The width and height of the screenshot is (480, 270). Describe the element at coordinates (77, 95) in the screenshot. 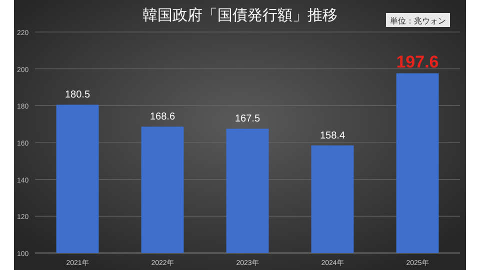

I see `data-label: 180.5` at that location.